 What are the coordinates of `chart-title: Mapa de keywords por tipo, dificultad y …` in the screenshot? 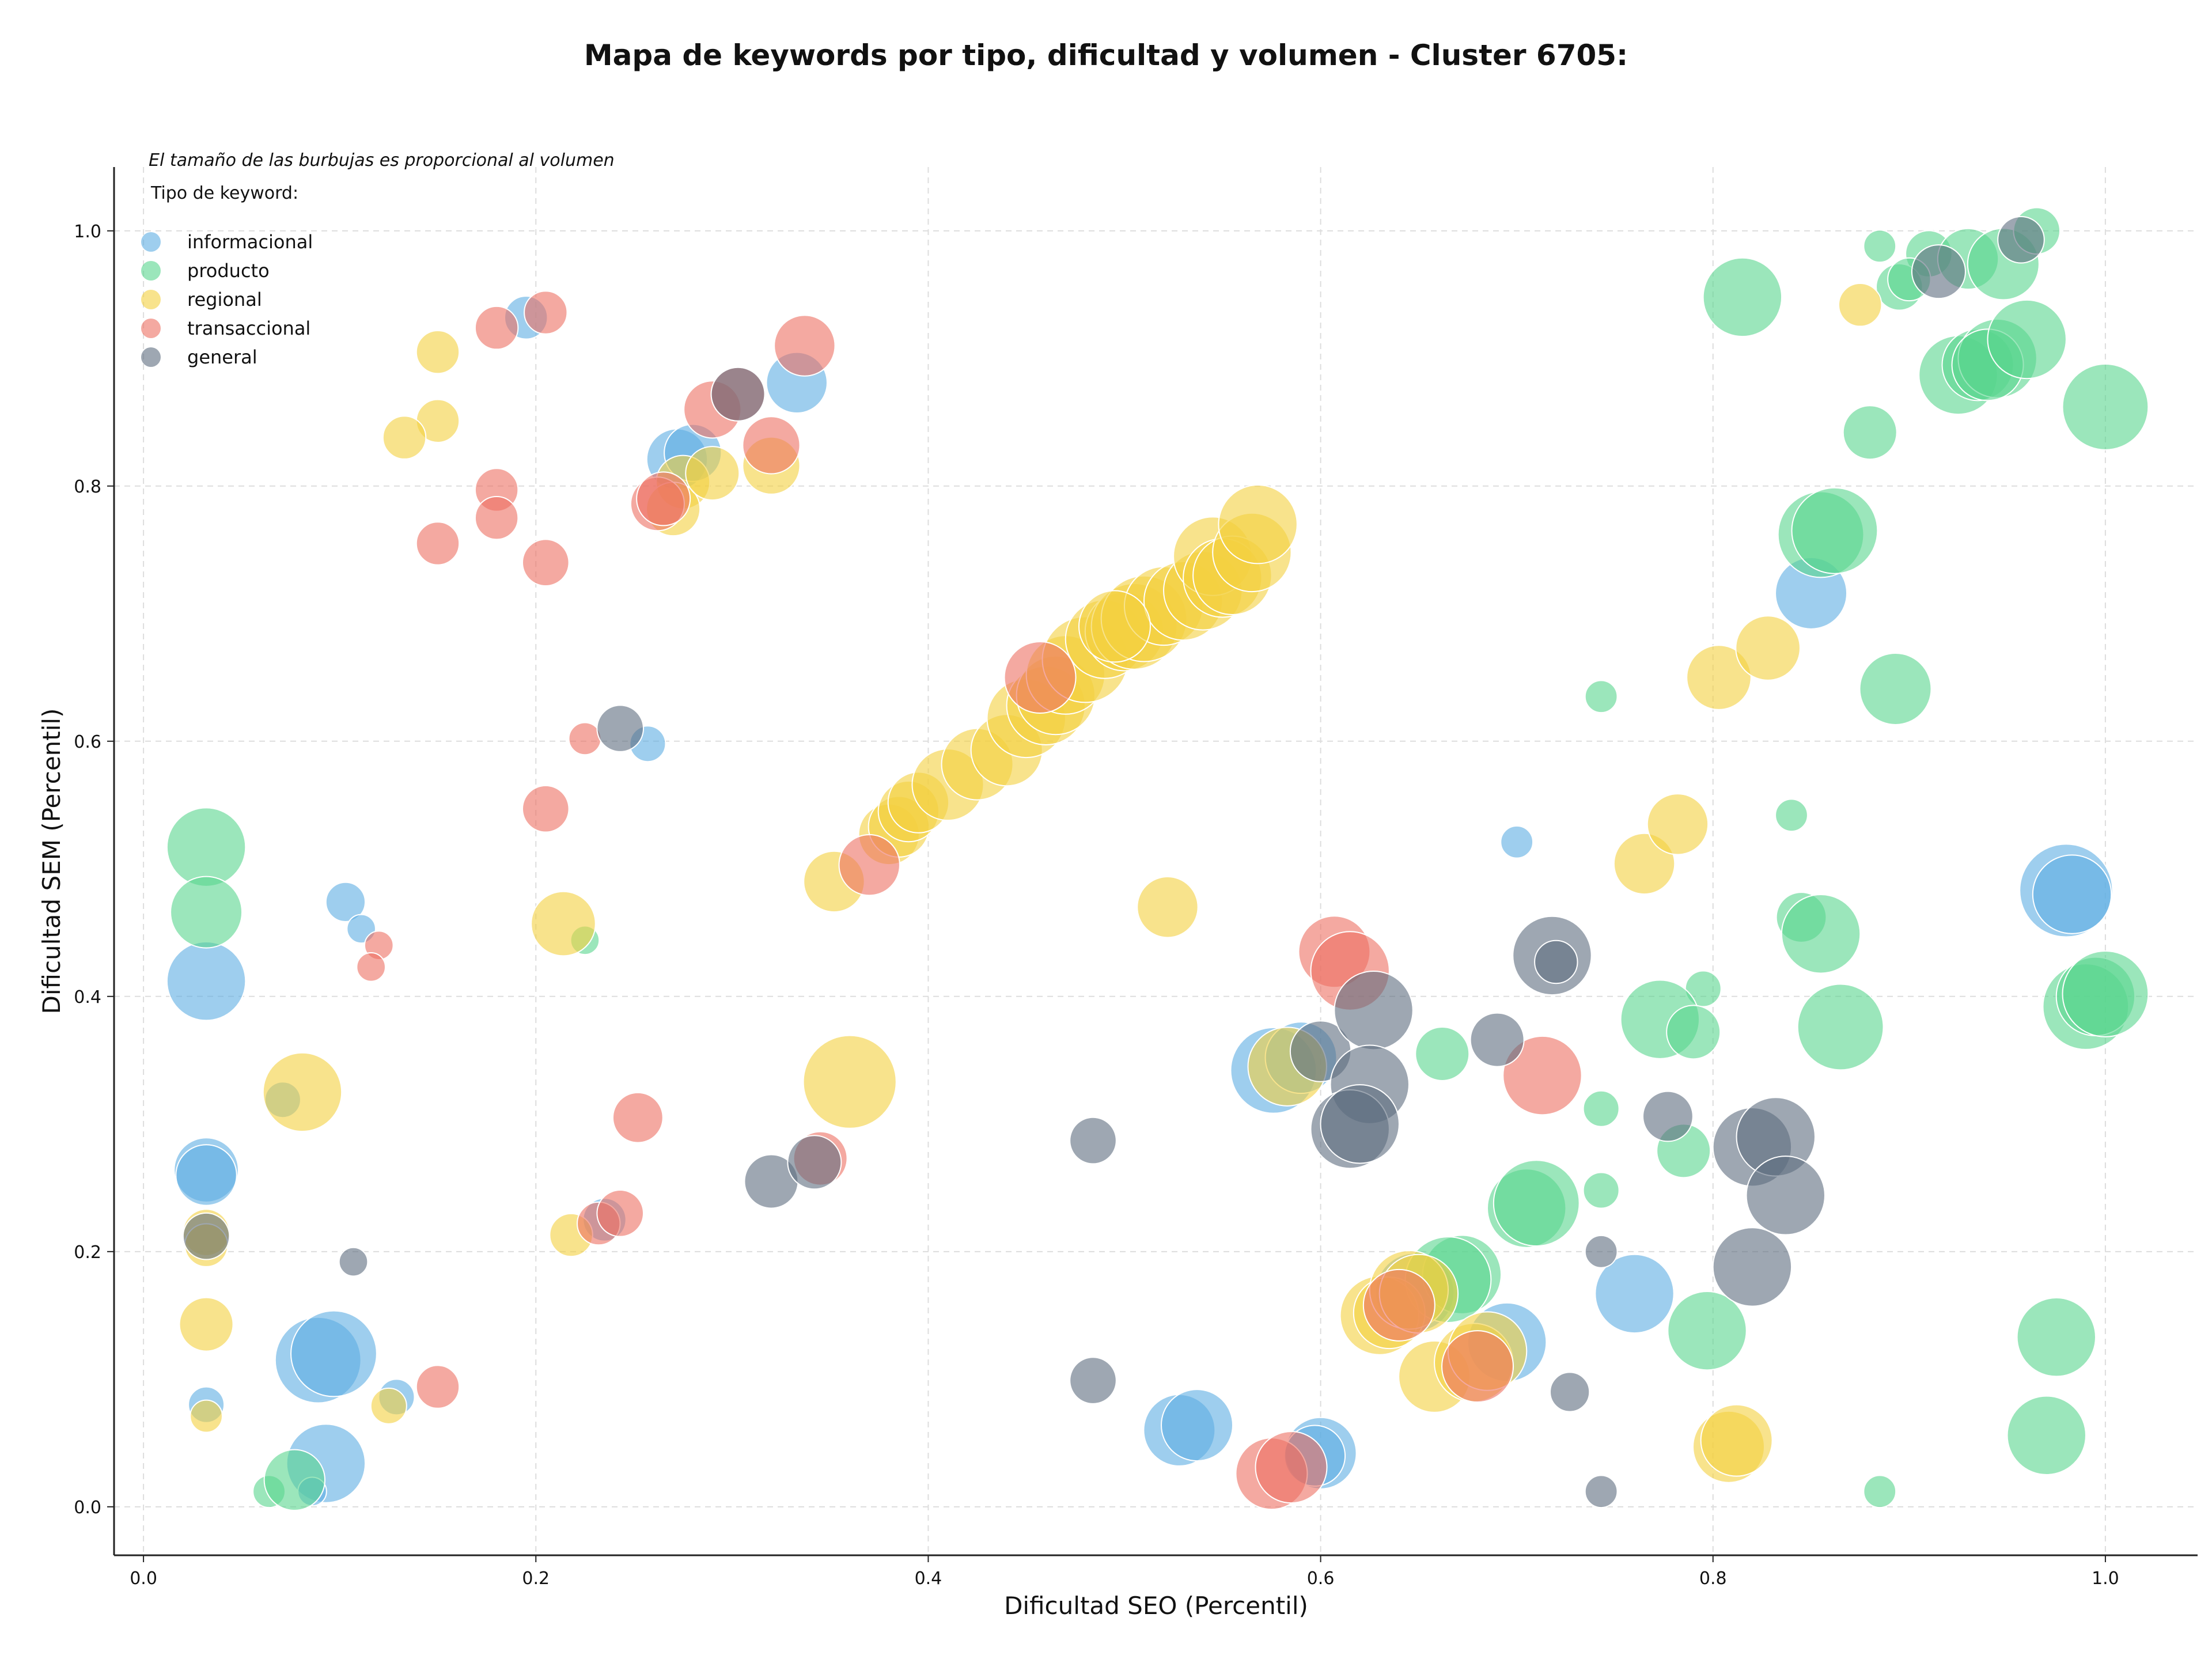 It's located at (1106, 55).